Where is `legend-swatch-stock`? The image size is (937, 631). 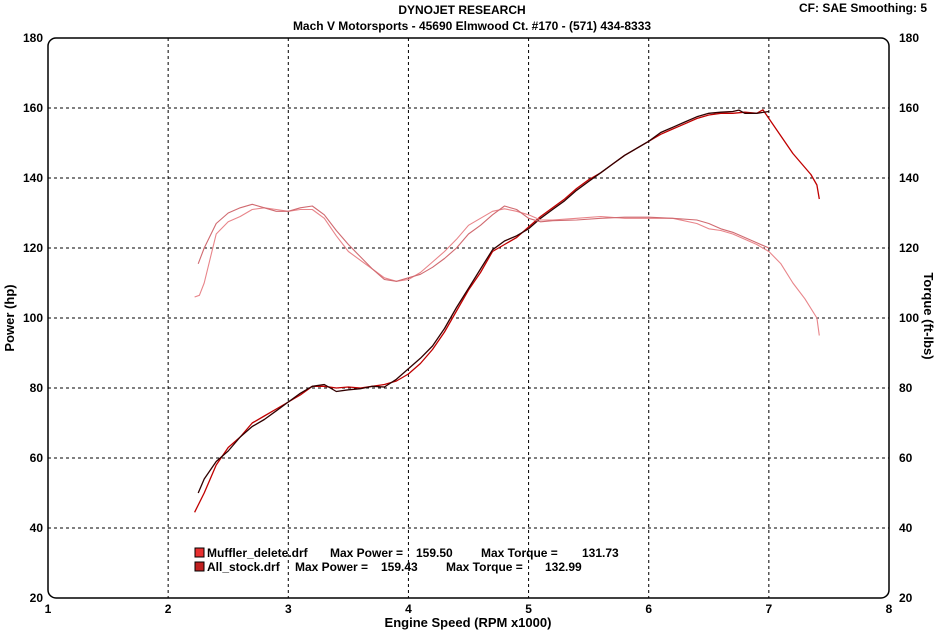 legend-swatch-stock is located at coordinates (199, 566).